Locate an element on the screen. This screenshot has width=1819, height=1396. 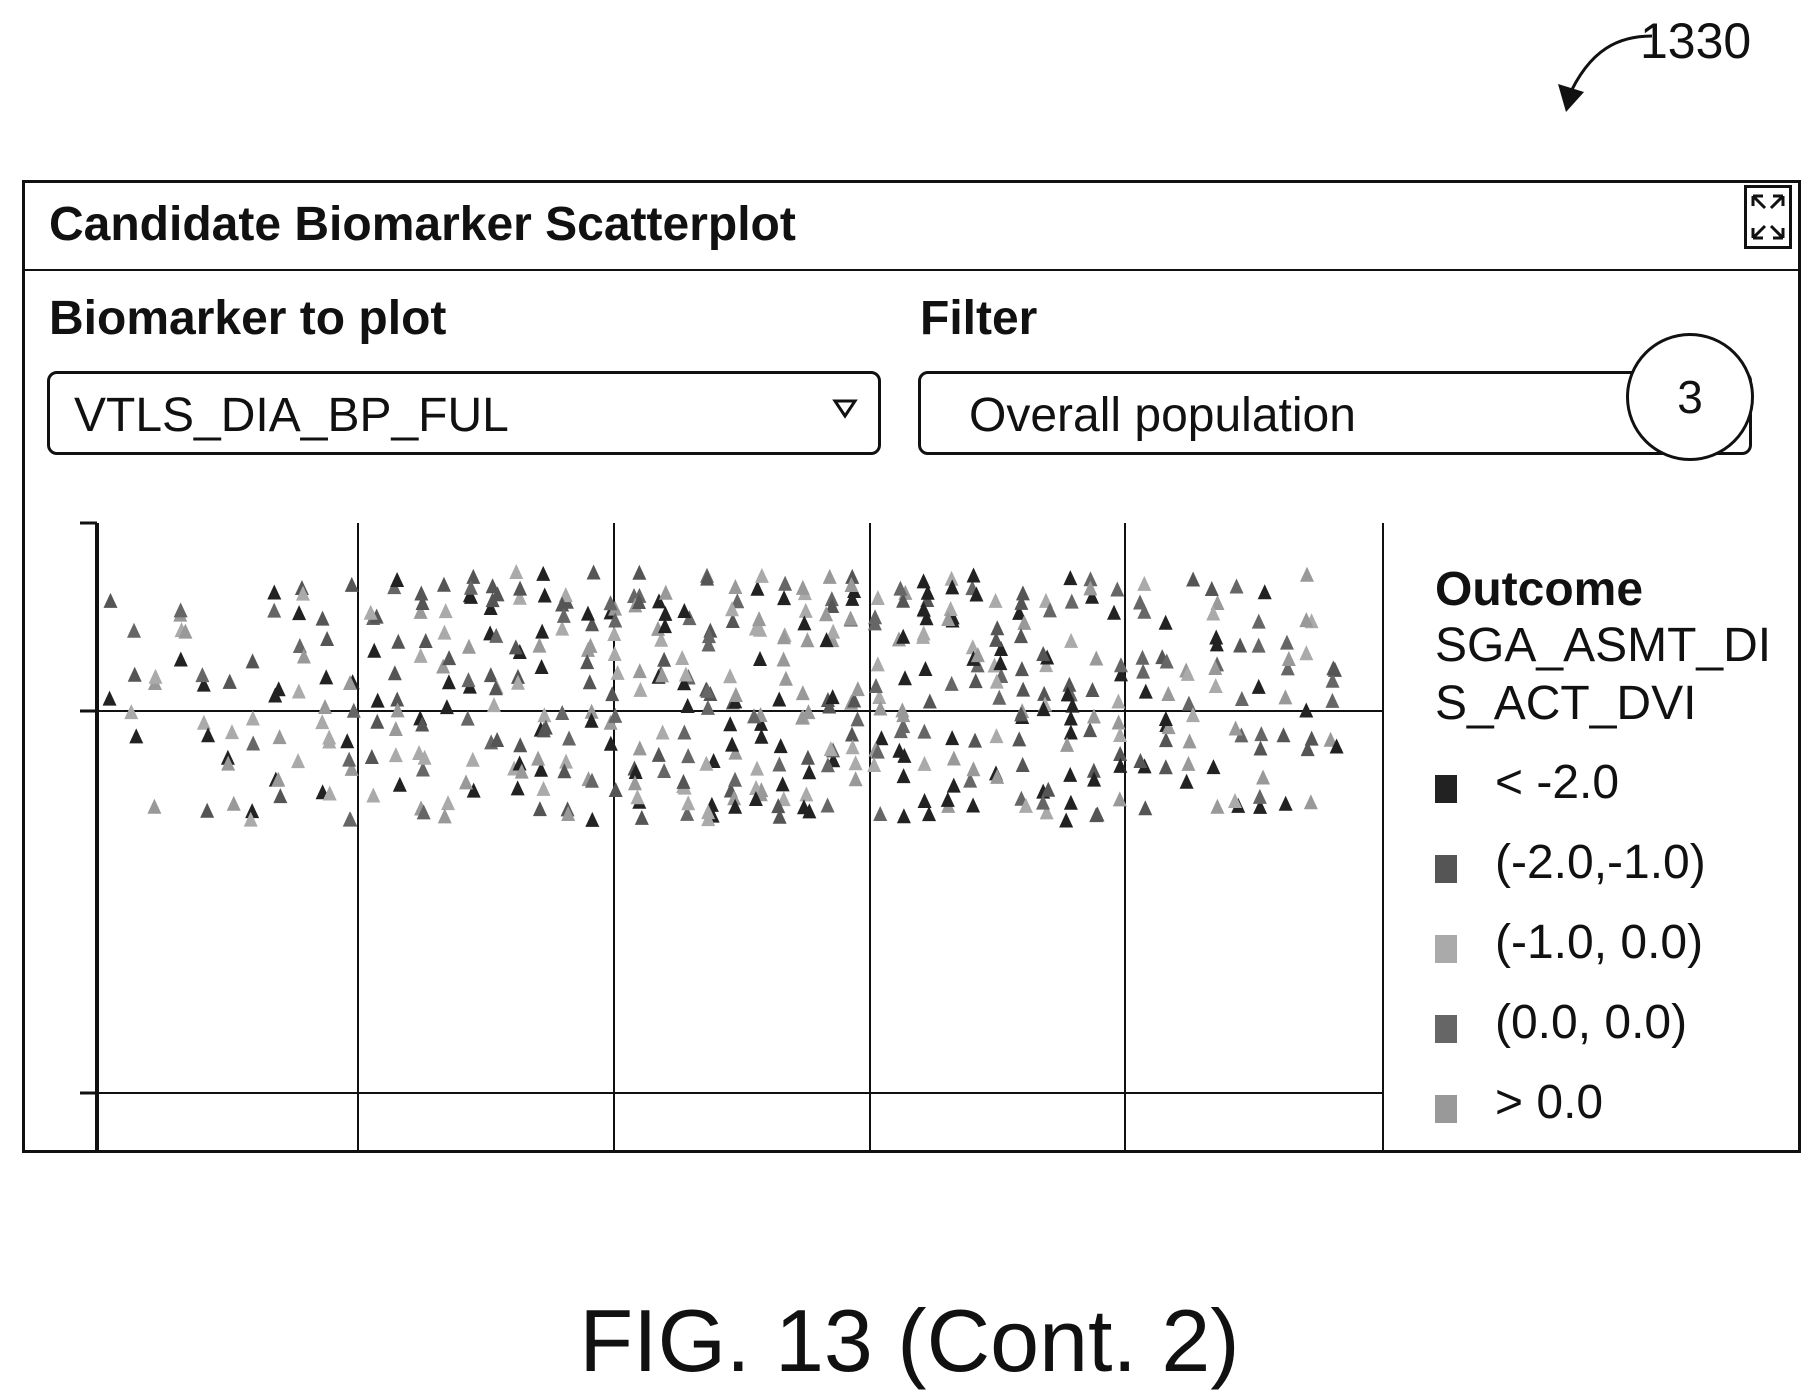
biomarker-select-value: VTLS_DIA_BP_FUL is located at coordinates (291, 415).